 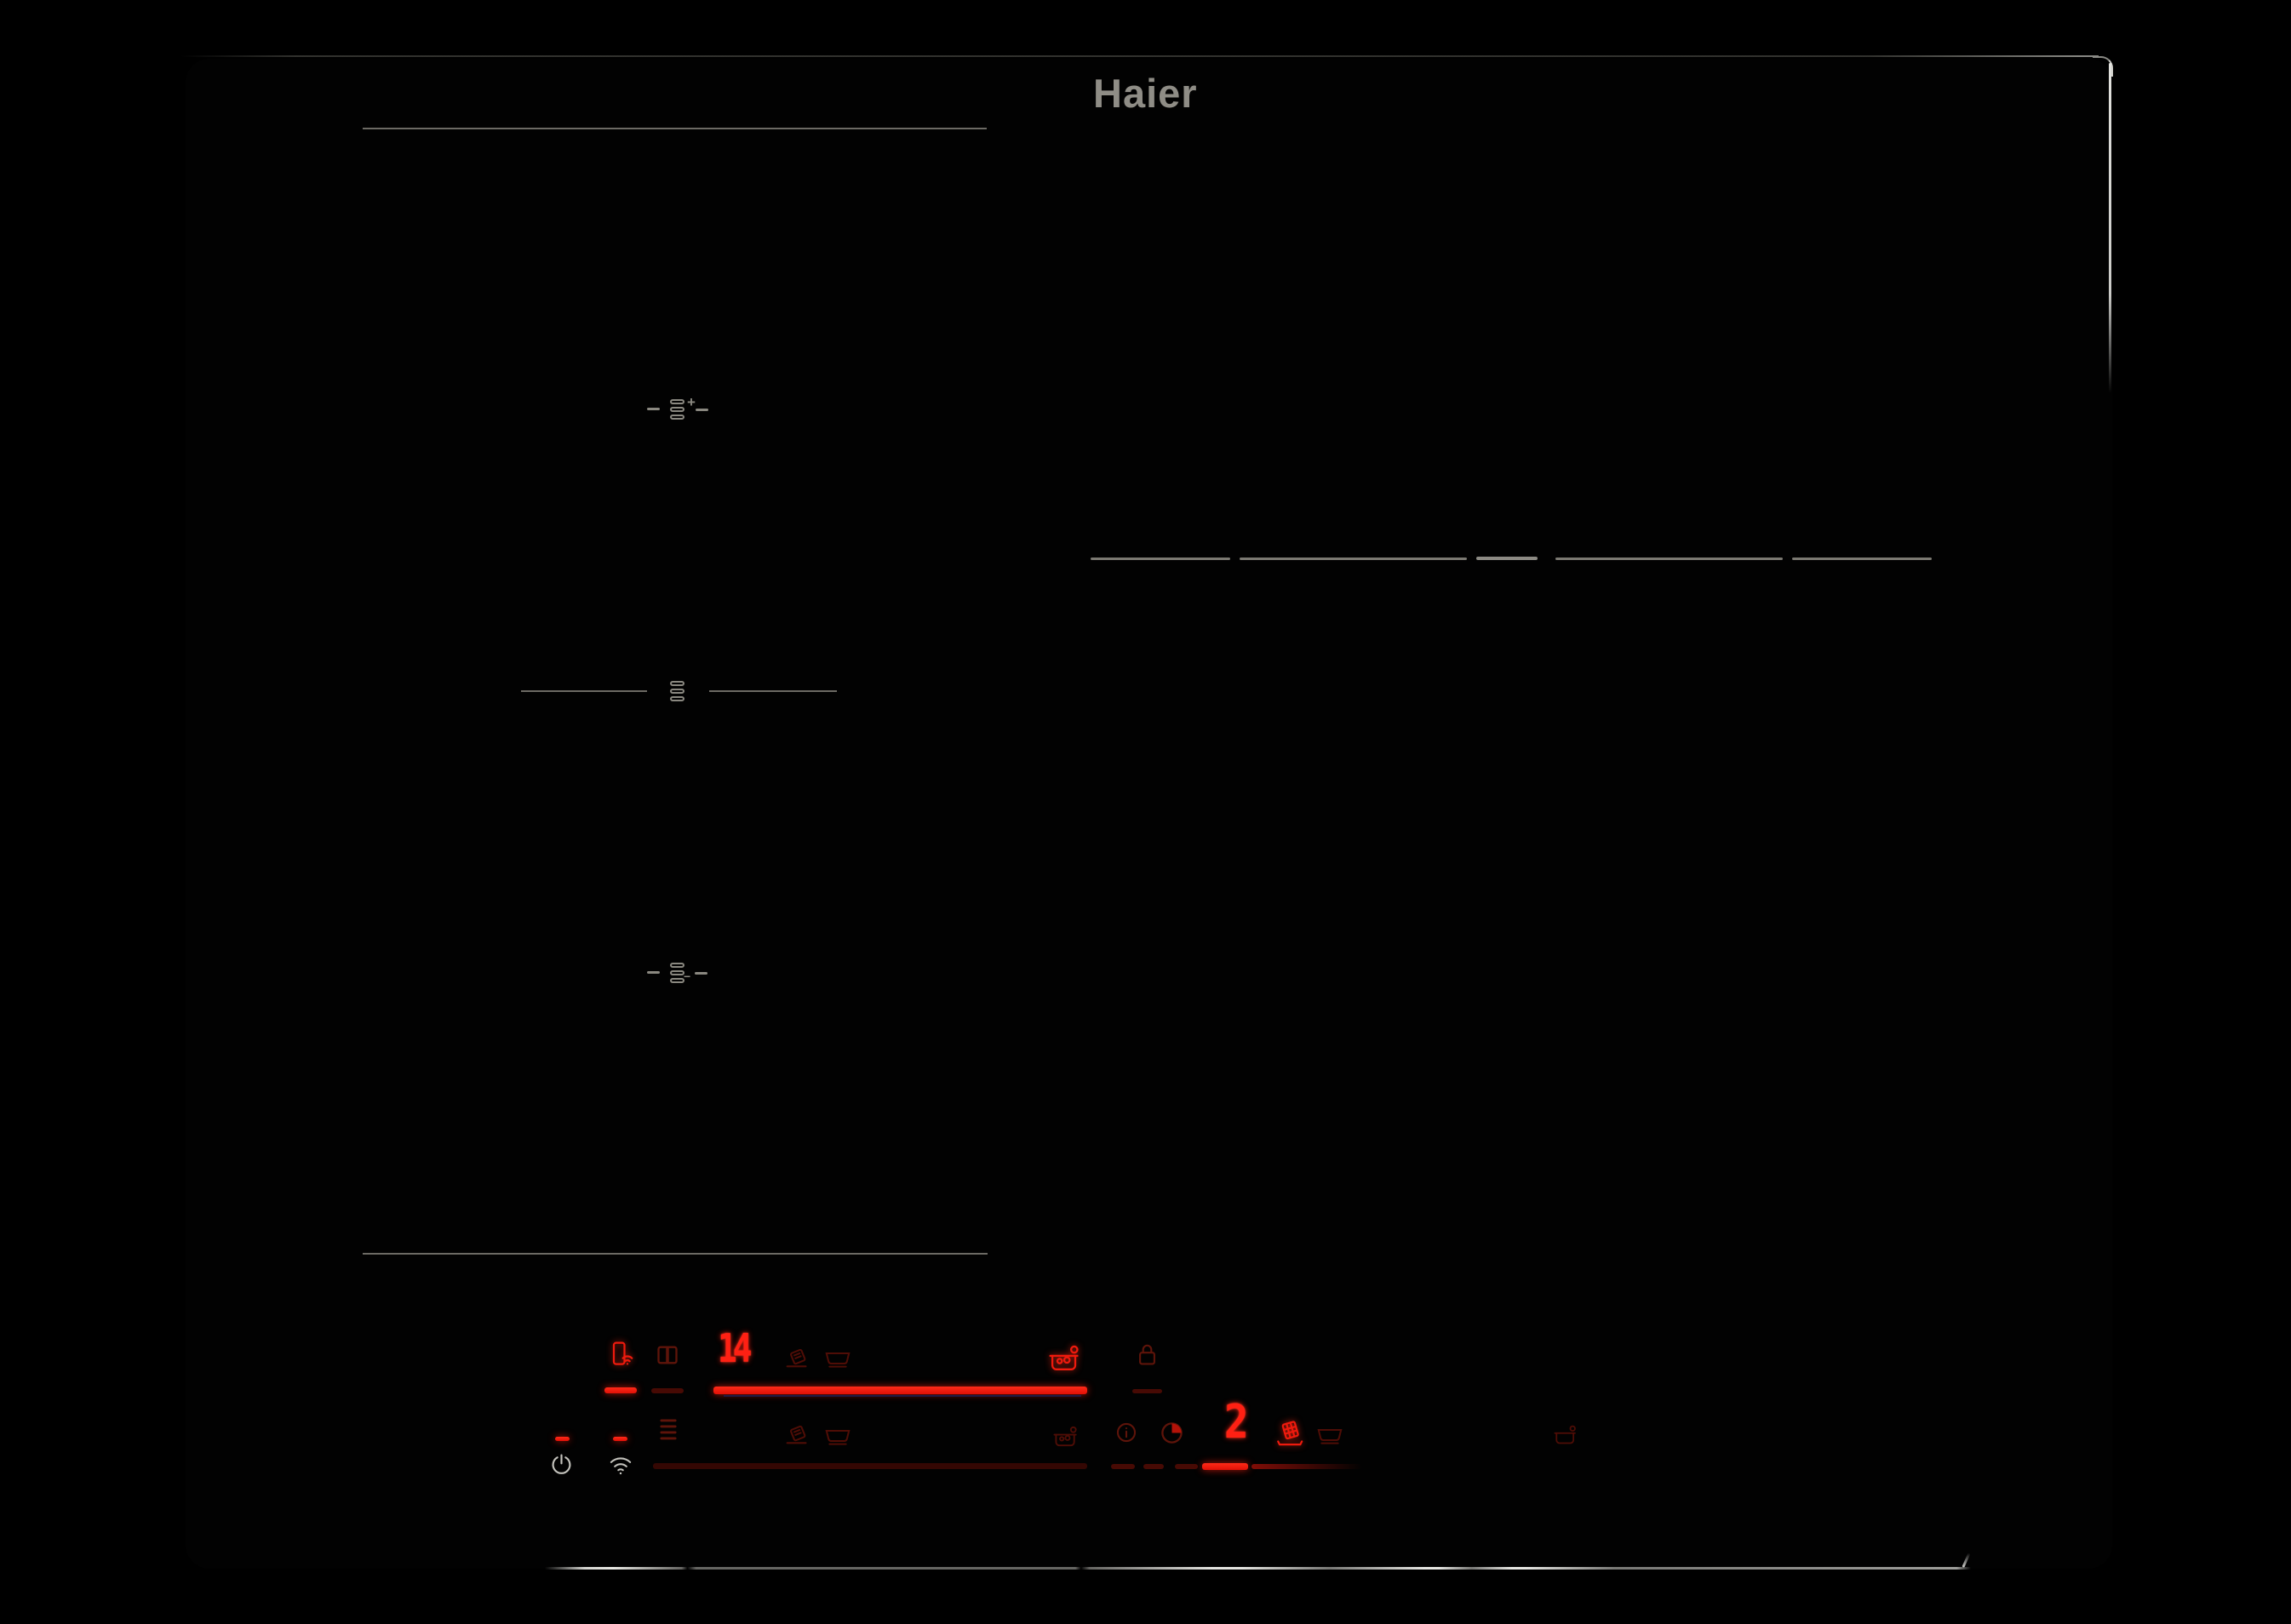 I want to click on power-slider-lower-level, so click(x=1225, y=1466).